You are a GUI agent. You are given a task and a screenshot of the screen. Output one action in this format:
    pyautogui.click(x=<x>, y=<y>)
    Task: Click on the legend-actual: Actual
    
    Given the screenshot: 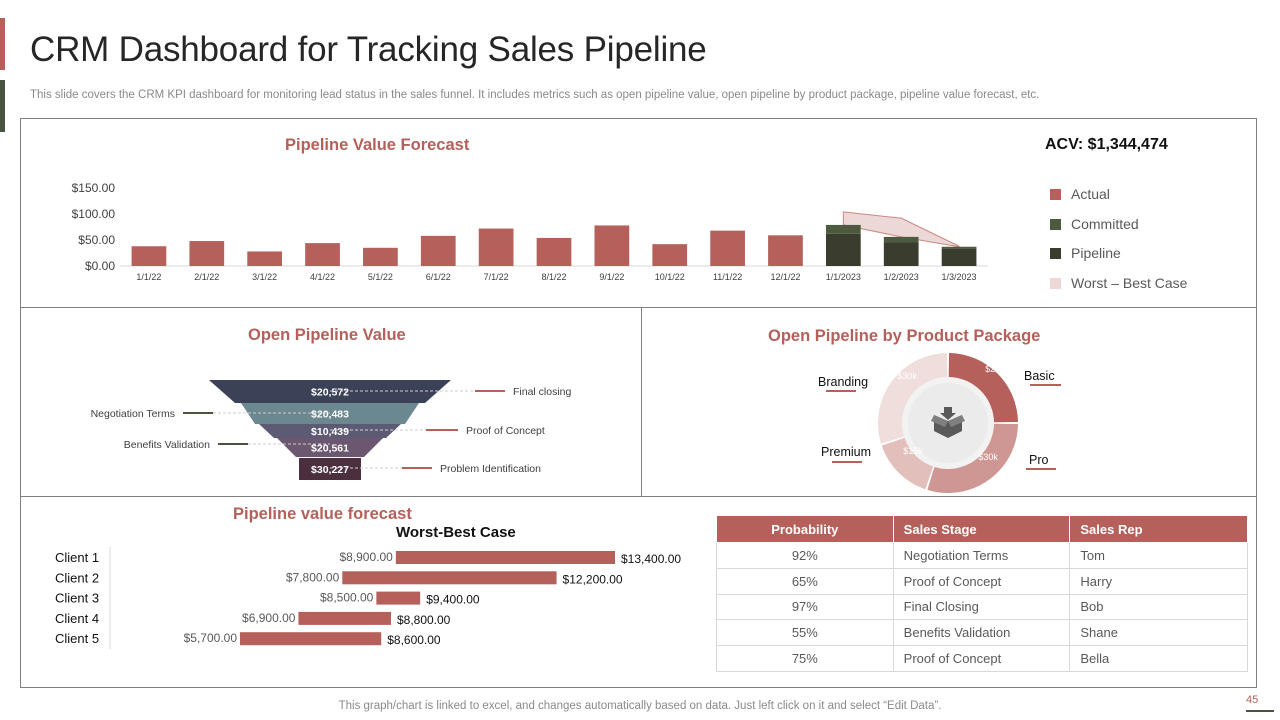 What is the action you would take?
    pyautogui.click(x=1080, y=194)
    